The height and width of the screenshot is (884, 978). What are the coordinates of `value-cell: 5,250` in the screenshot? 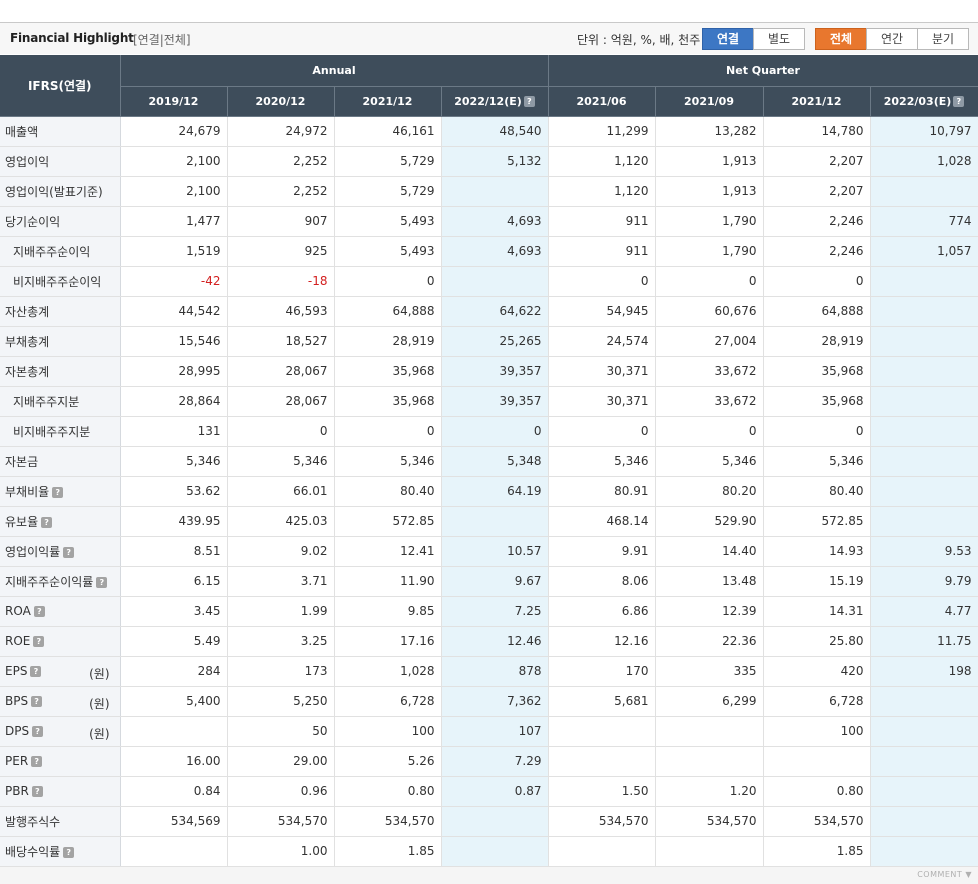 It's located at (281, 701).